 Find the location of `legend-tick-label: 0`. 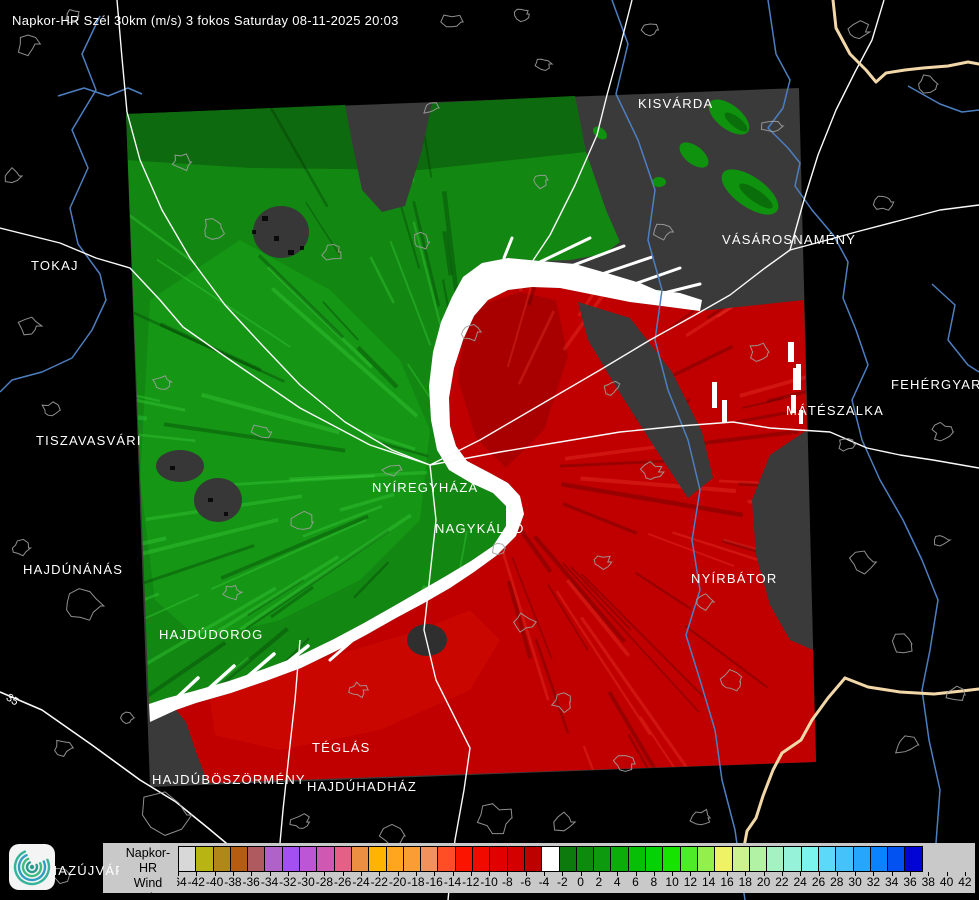

legend-tick-label: 0 is located at coordinates (580, 882).